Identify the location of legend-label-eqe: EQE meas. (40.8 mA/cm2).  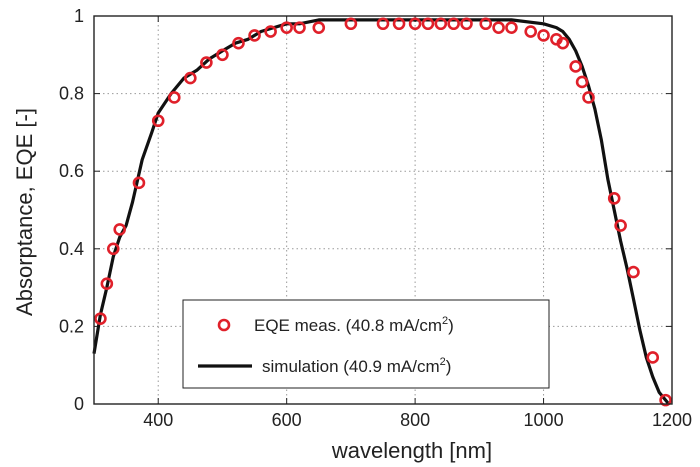
(354, 325).